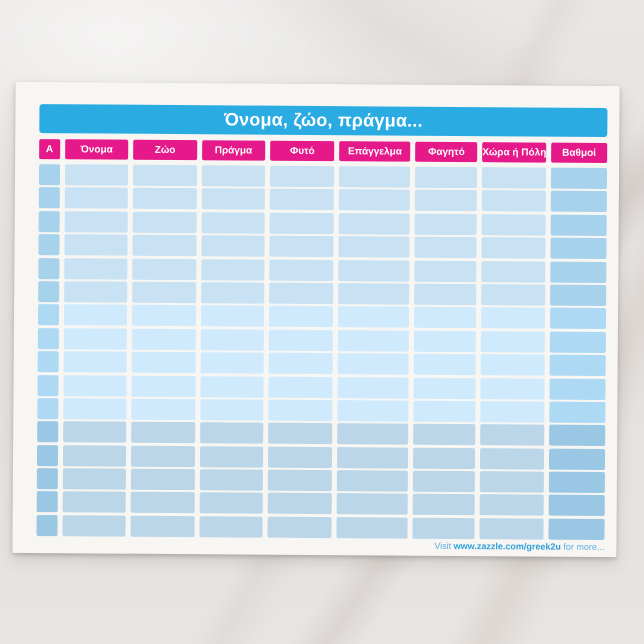 The image size is (644, 644). I want to click on column-header-thing: Πράγμα, so click(233, 150).